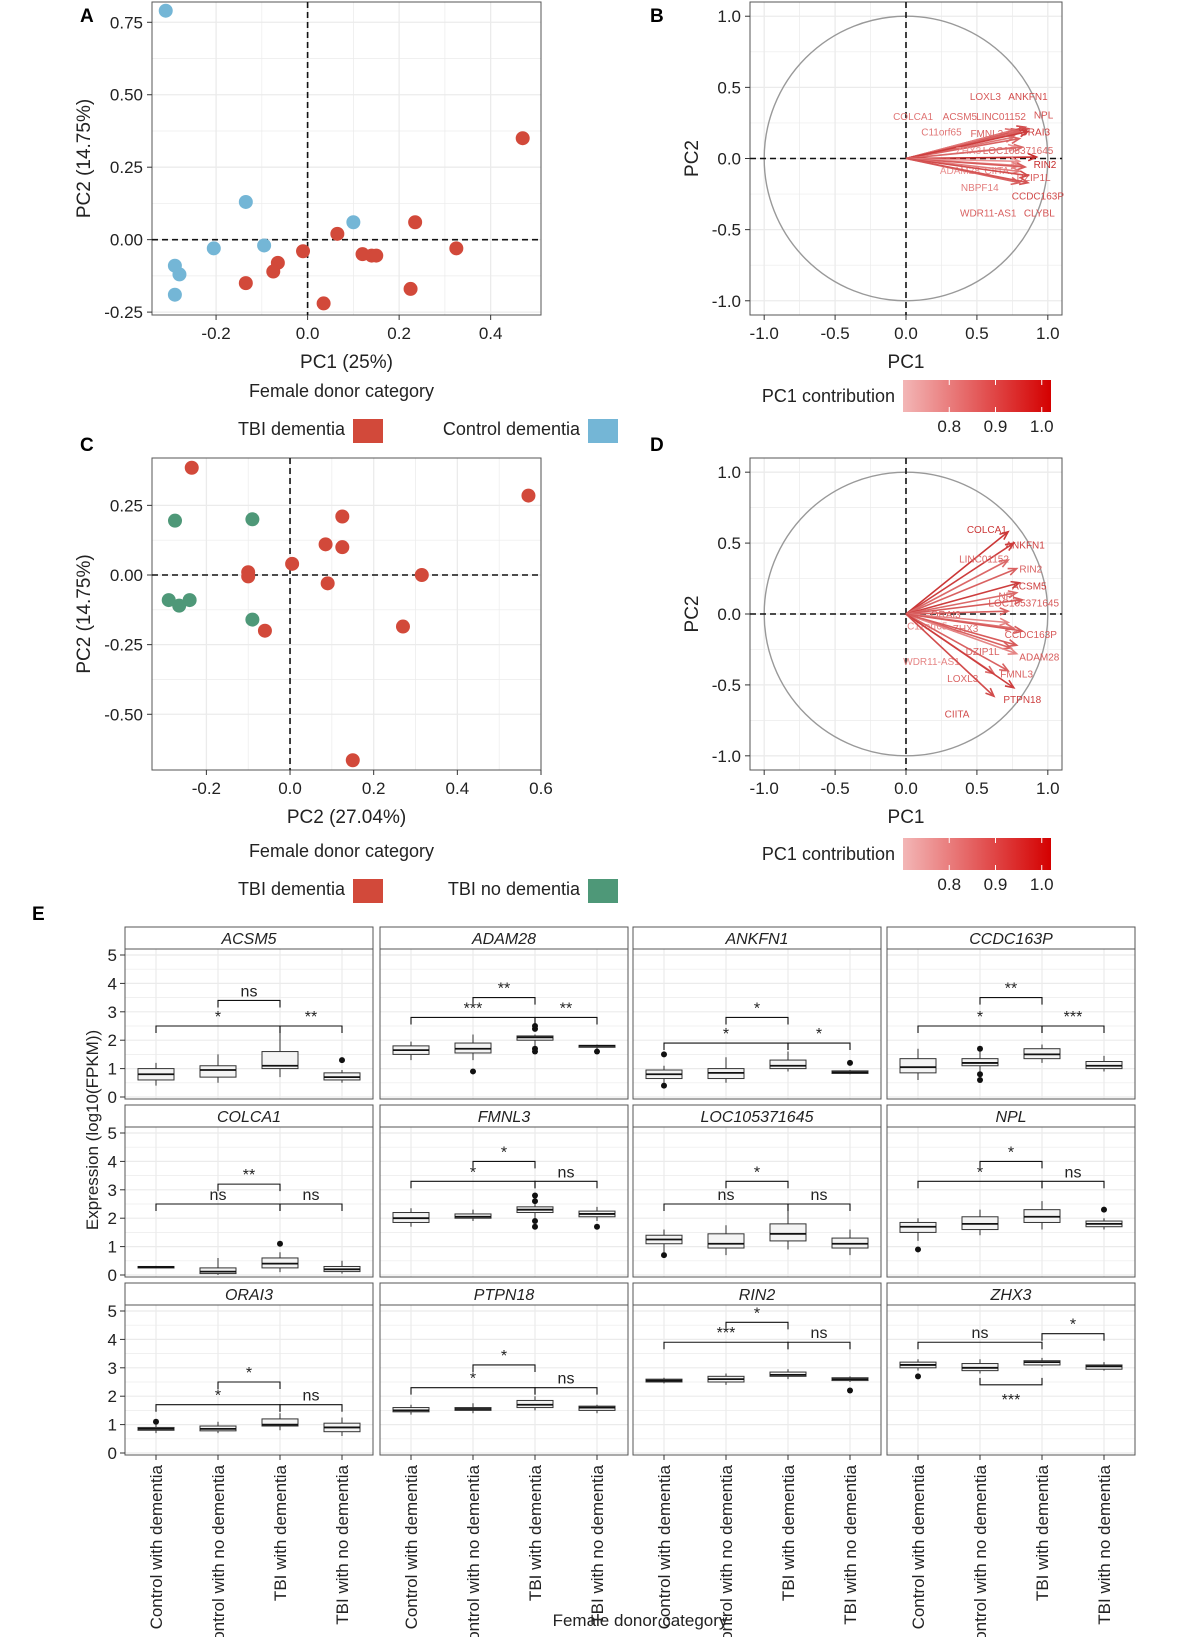 The height and width of the screenshot is (1637, 1187). Describe the element at coordinates (977, 788) in the screenshot. I see `x-tick-label: 0.5` at that location.